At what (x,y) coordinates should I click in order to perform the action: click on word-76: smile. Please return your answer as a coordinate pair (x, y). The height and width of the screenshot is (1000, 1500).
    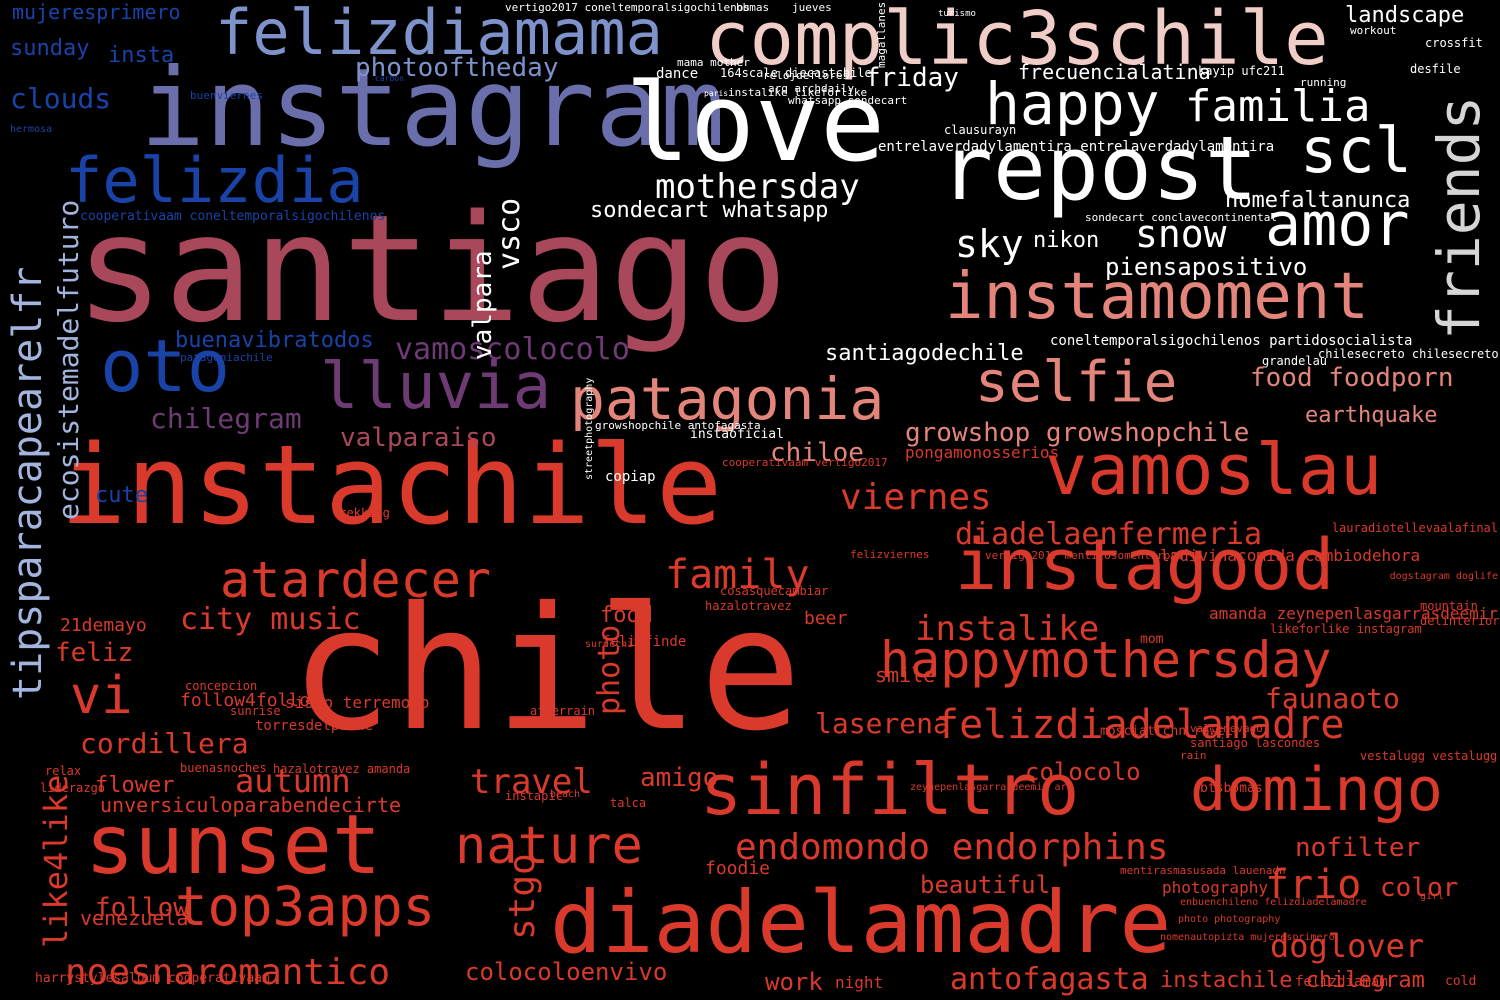
    Looking at the image, I should click on (905, 675).